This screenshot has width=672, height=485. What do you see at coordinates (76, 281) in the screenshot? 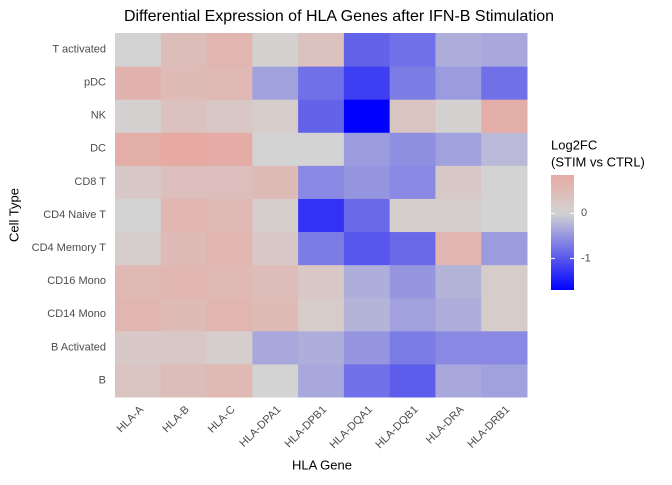
I see `y-tick-label: CD16 Mono` at bounding box center [76, 281].